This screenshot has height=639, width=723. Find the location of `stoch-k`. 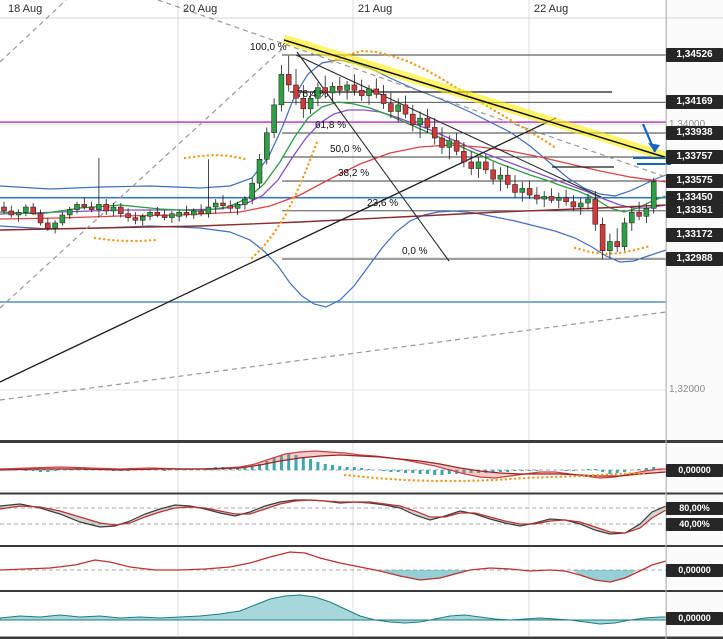

stoch-k is located at coordinates (333, 517).